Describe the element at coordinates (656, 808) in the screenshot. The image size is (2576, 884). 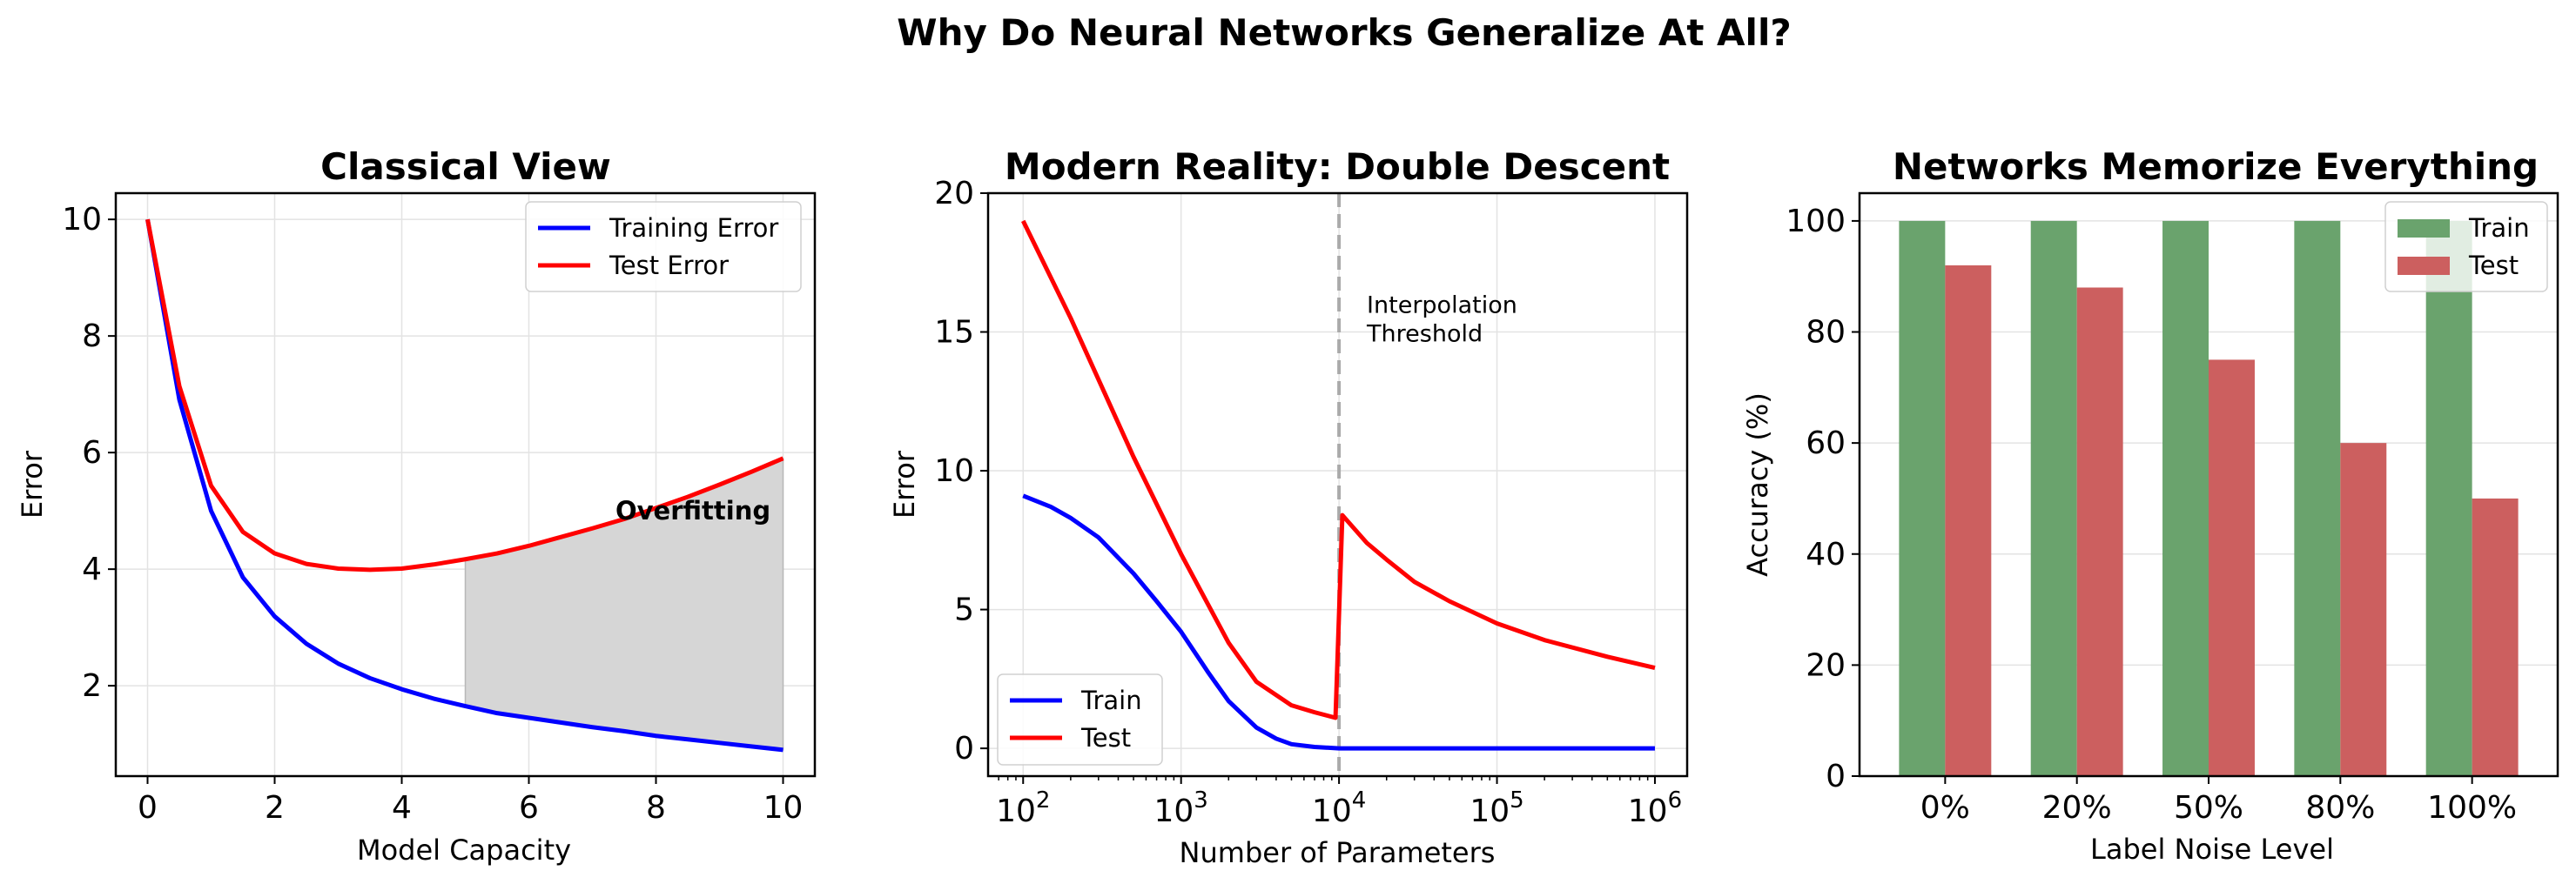
I see `x-tick-label: 8` at that location.